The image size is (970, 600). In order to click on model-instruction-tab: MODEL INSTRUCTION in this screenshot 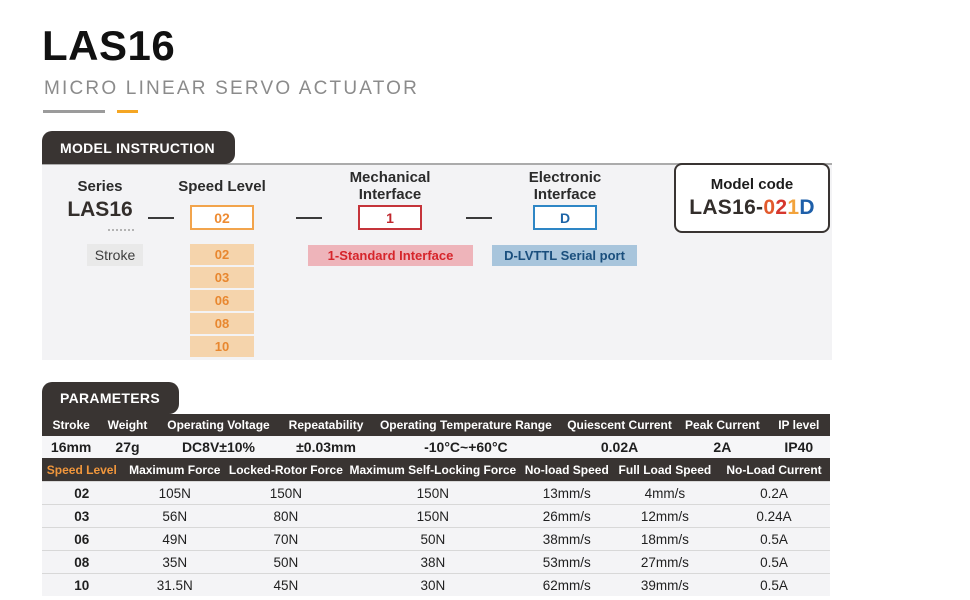, I will do `click(138, 147)`.